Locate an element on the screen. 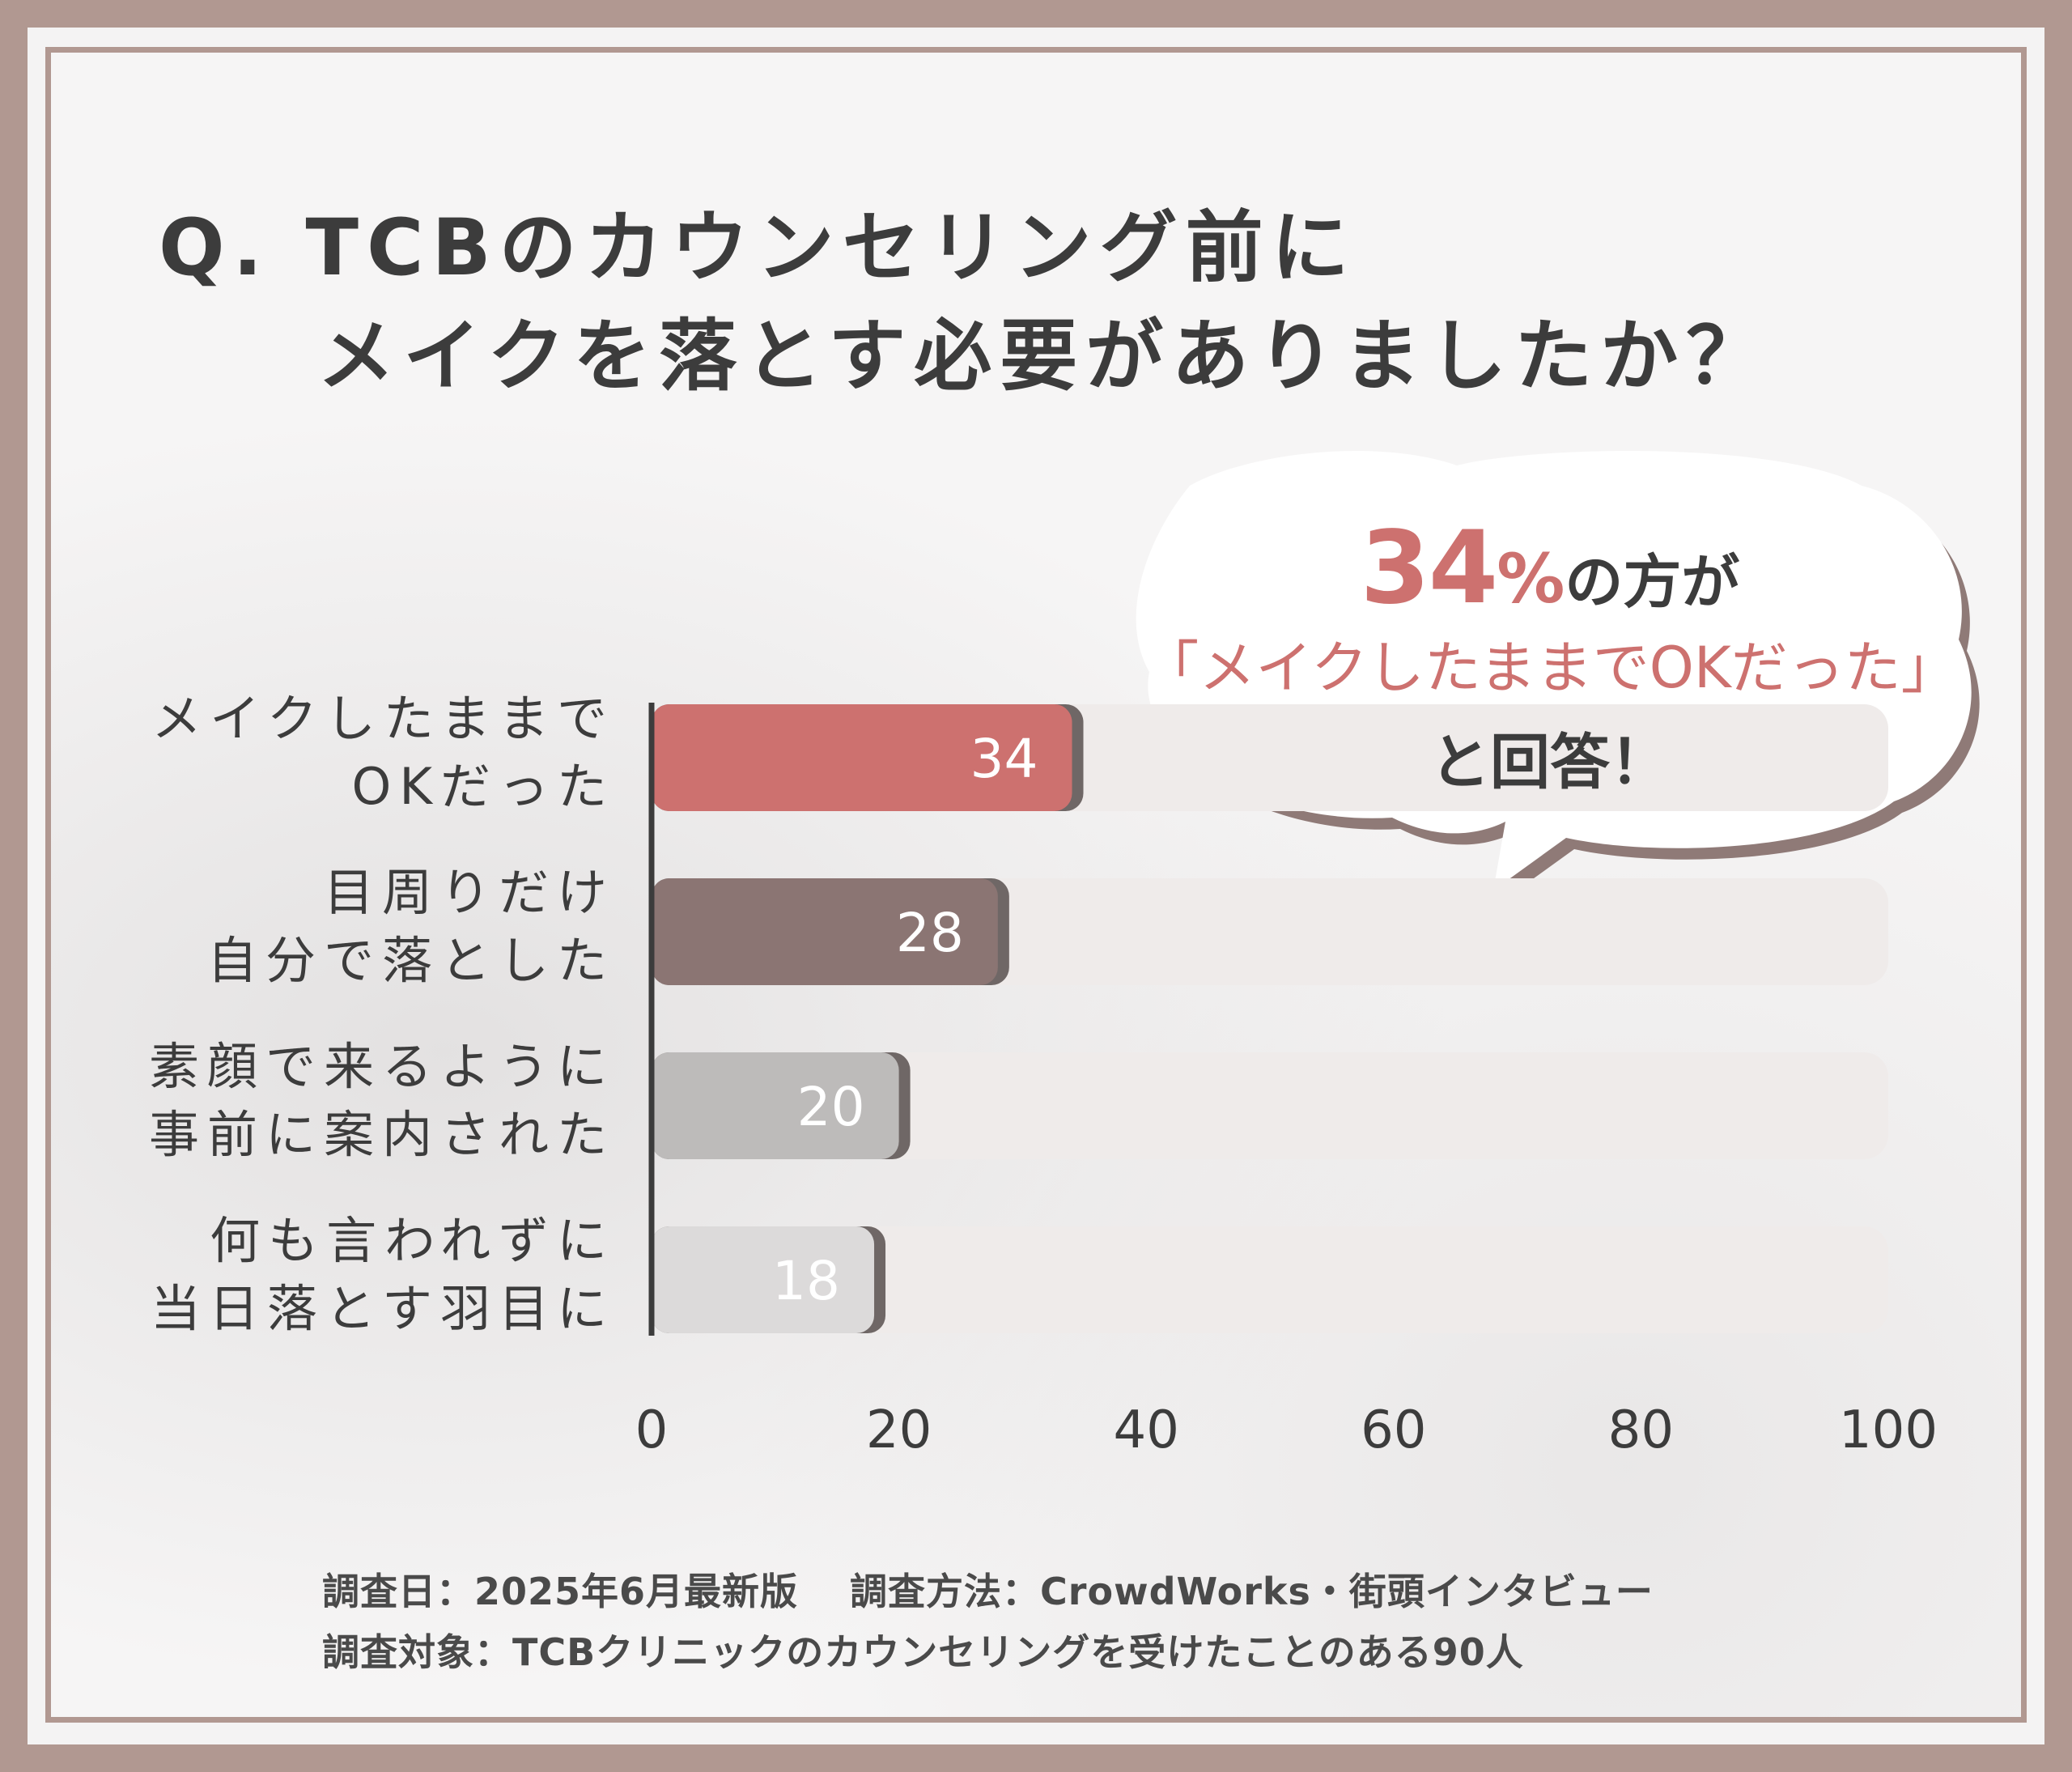 Image resolution: width=2072 pixels, height=1772 pixels. category-label: 目周りだけ自分で落とした is located at coordinates (411, 927).